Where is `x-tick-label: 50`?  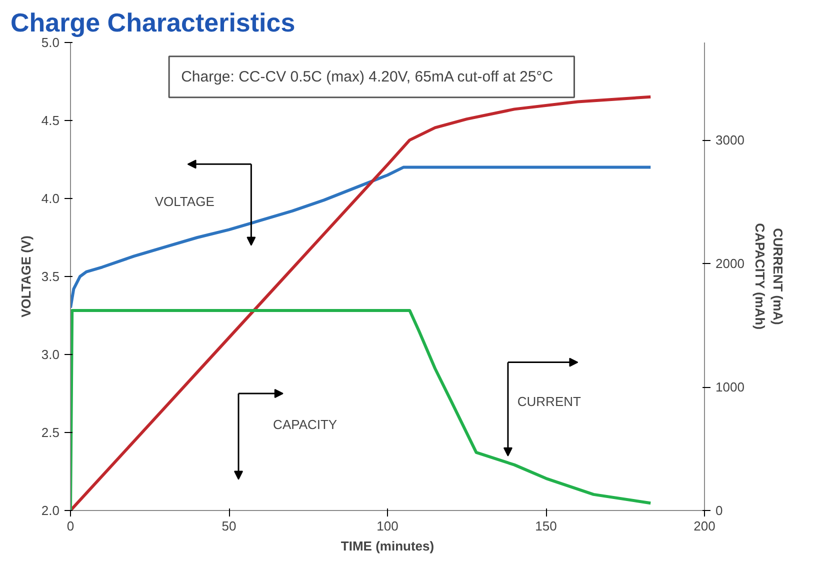 x-tick-label: 50 is located at coordinates (229, 526).